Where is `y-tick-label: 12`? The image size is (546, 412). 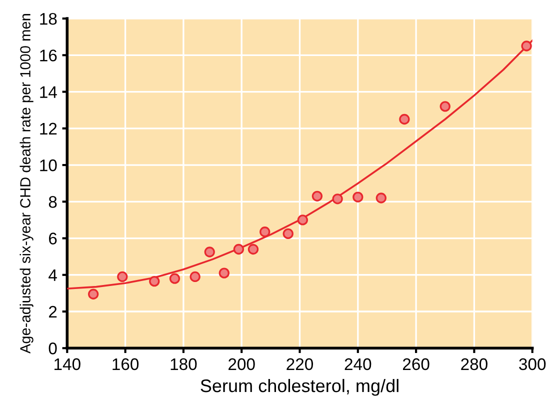 y-tick-label: 12 is located at coordinates (48, 128).